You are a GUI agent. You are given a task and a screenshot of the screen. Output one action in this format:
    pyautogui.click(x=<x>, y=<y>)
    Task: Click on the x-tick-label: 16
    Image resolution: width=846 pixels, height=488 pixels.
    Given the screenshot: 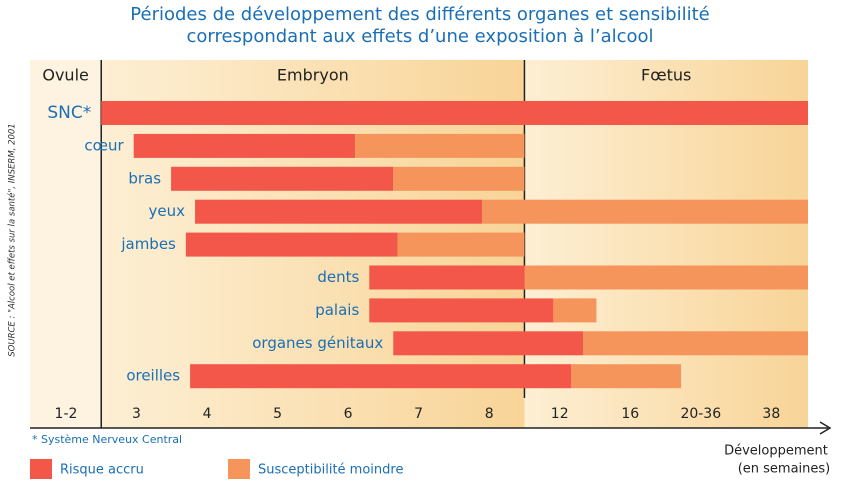 What is the action you would take?
    pyautogui.click(x=630, y=414)
    